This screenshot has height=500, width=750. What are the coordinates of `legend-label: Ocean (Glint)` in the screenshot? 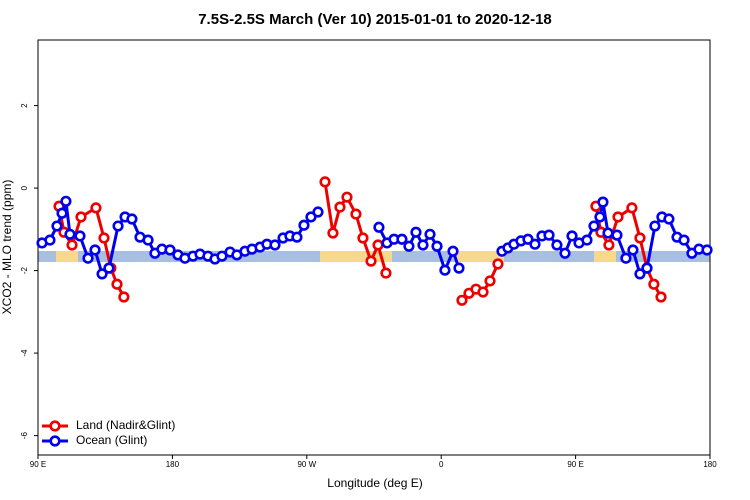 It's located at (111, 440).